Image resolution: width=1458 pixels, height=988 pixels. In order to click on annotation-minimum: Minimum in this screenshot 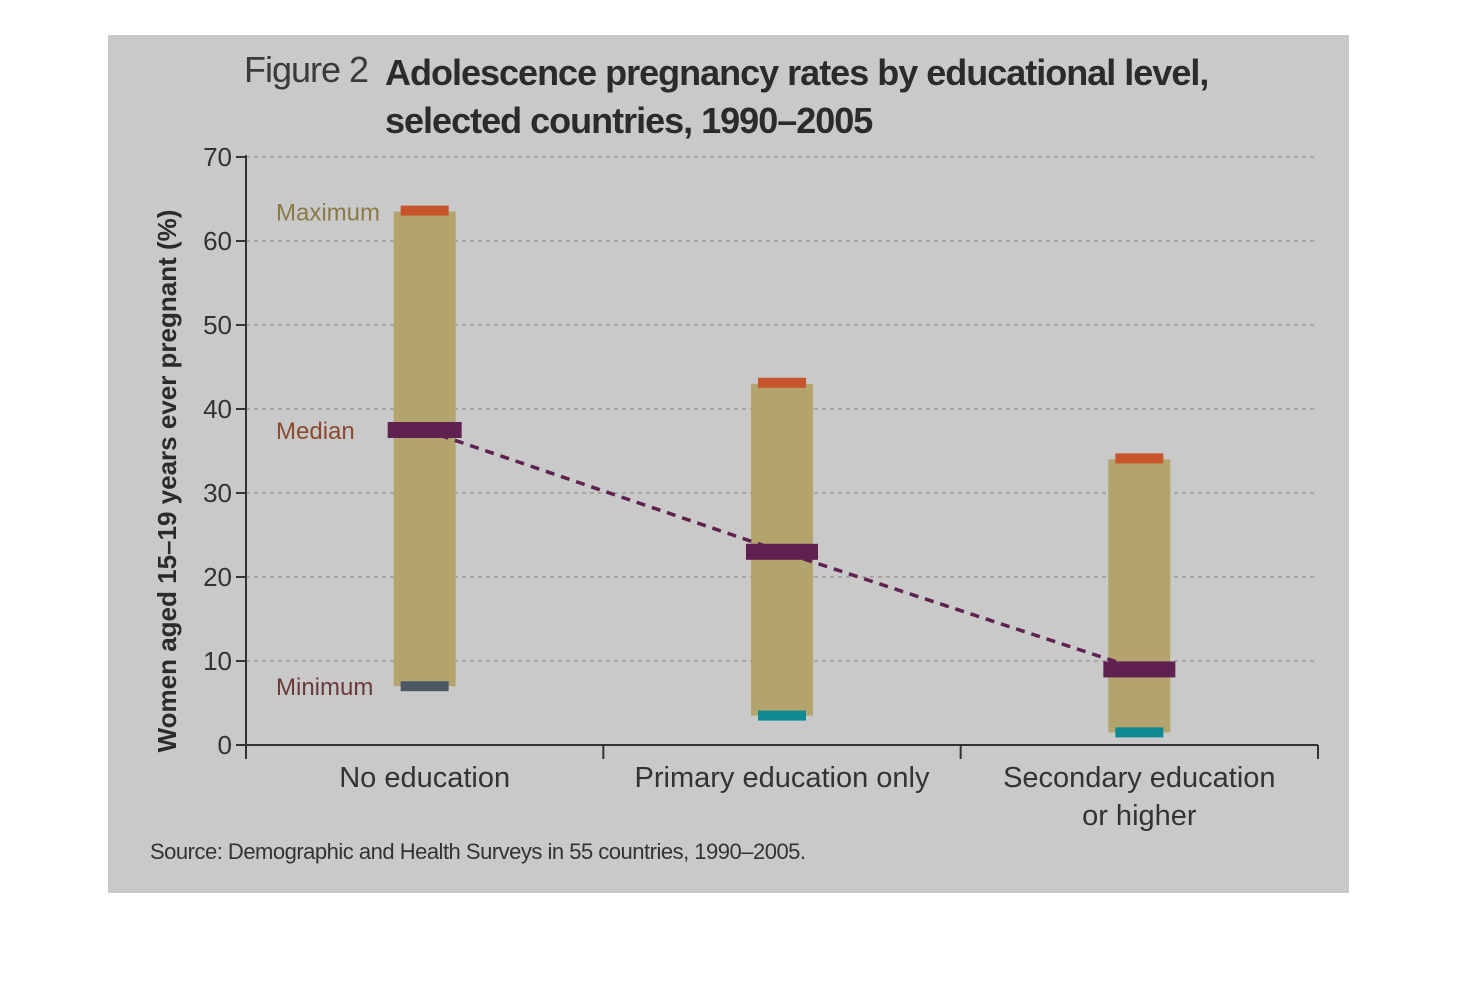, I will do `click(324, 687)`.